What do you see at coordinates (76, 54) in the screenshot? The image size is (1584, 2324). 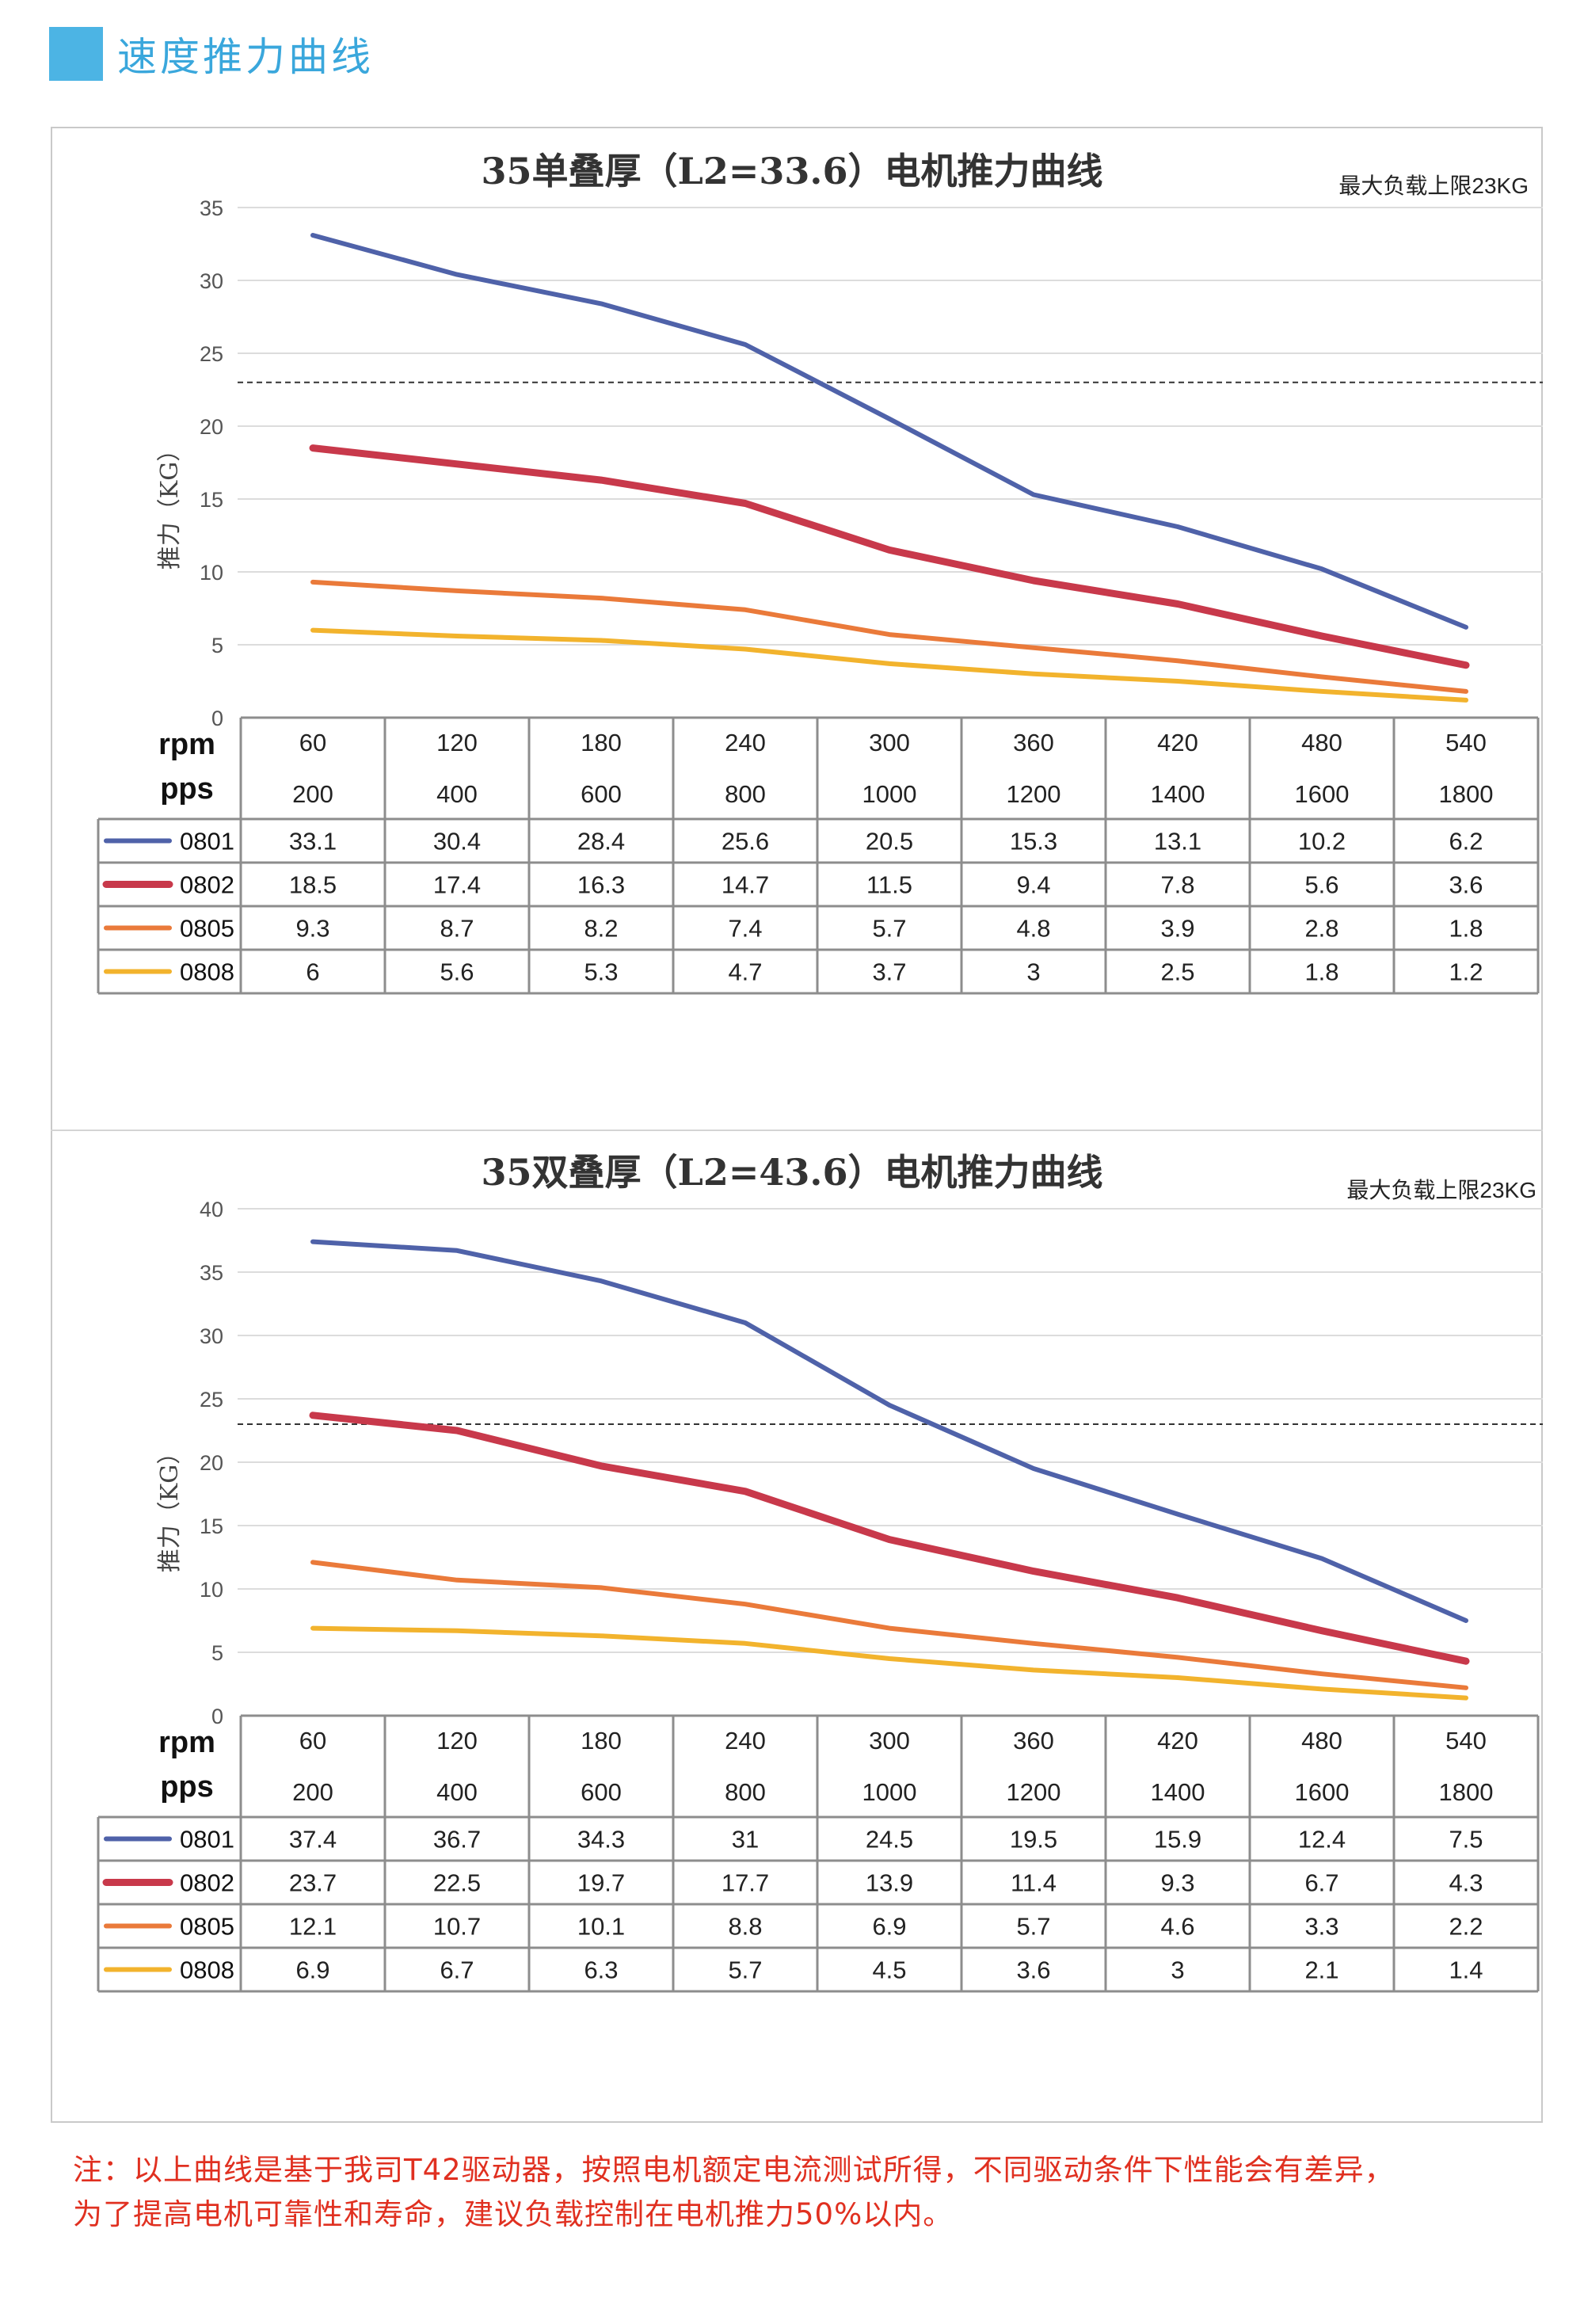 I see `header-accent-square` at bounding box center [76, 54].